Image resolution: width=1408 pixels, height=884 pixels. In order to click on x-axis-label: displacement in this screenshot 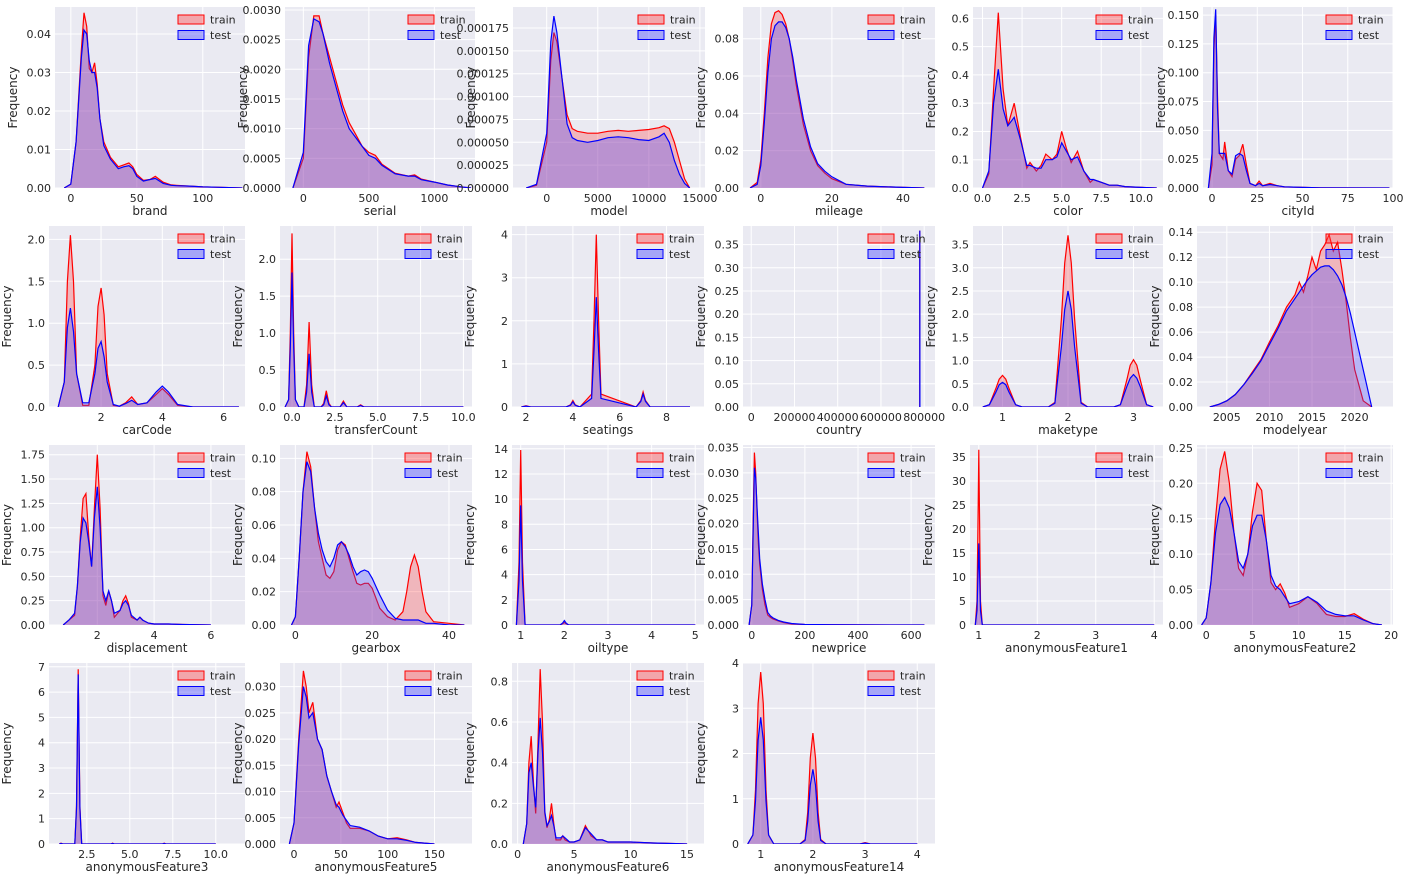, I will do `click(147, 648)`.